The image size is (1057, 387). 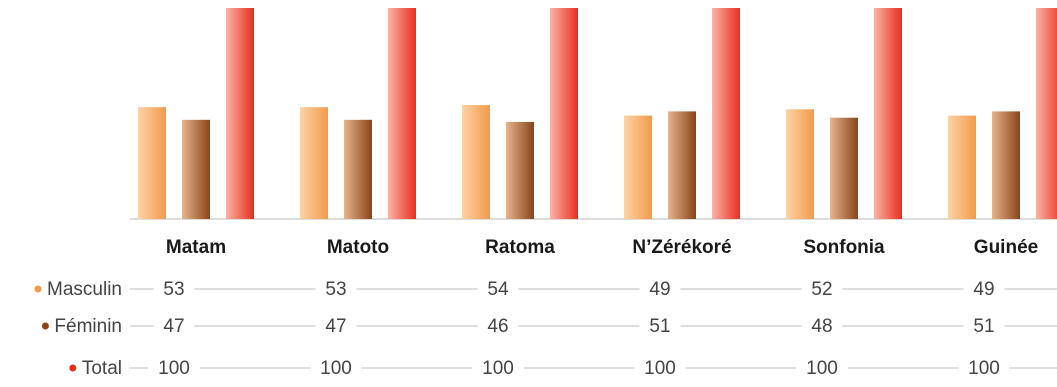 I want to click on category-label-ratoma: Ratoma, so click(x=520, y=247).